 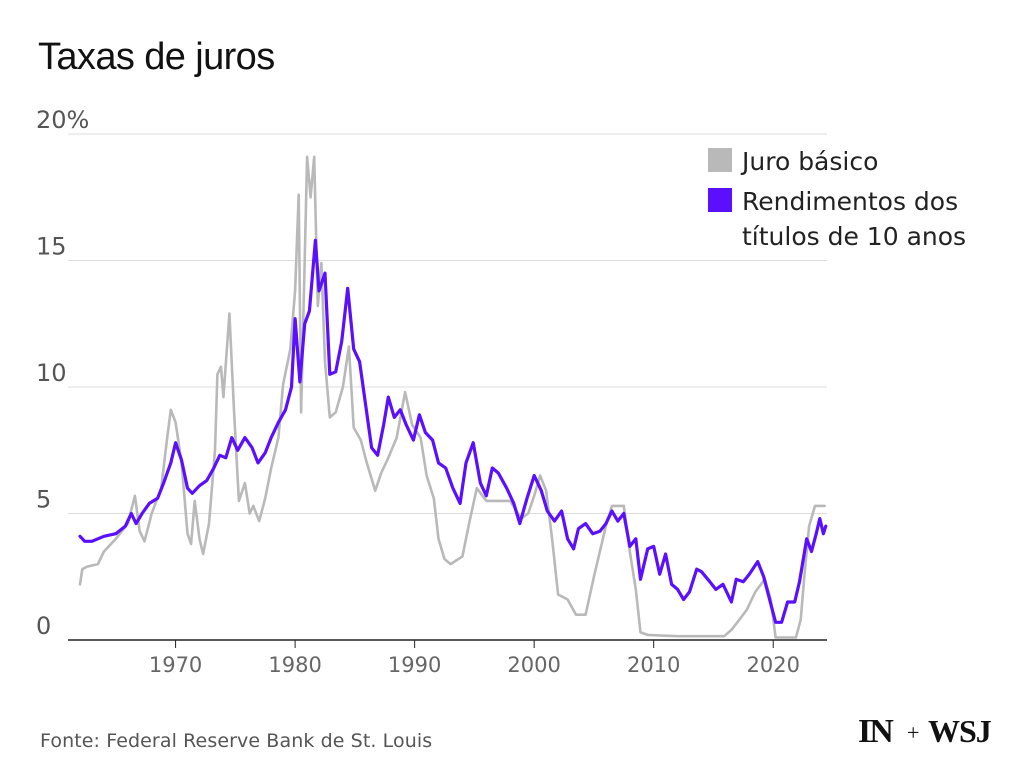 I want to click on logo-plus-sign: +, so click(x=913, y=732).